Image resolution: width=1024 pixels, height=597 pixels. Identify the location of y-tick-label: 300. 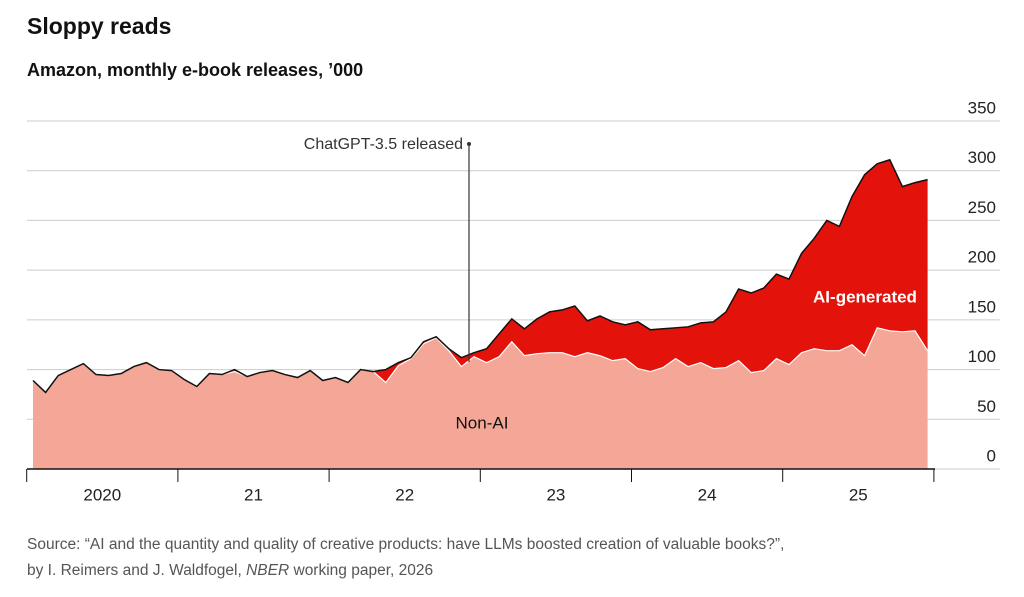
(982, 157).